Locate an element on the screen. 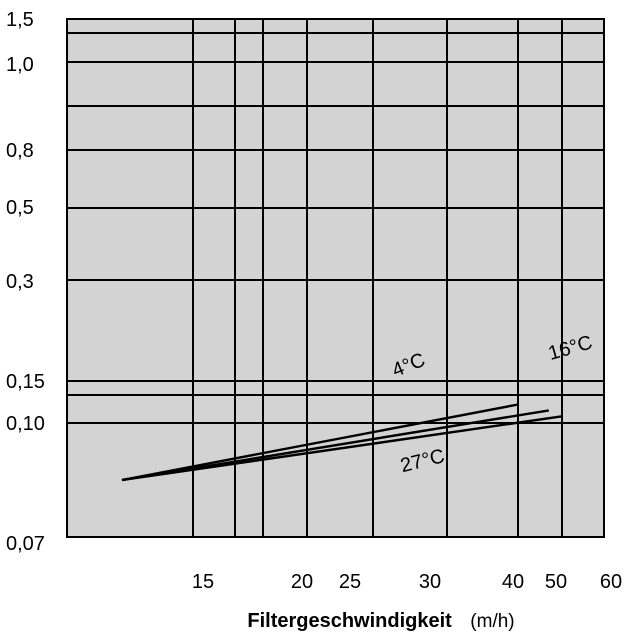 This screenshot has height=641, width=629. x-tick-label: 30 is located at coordinates (430, 582).